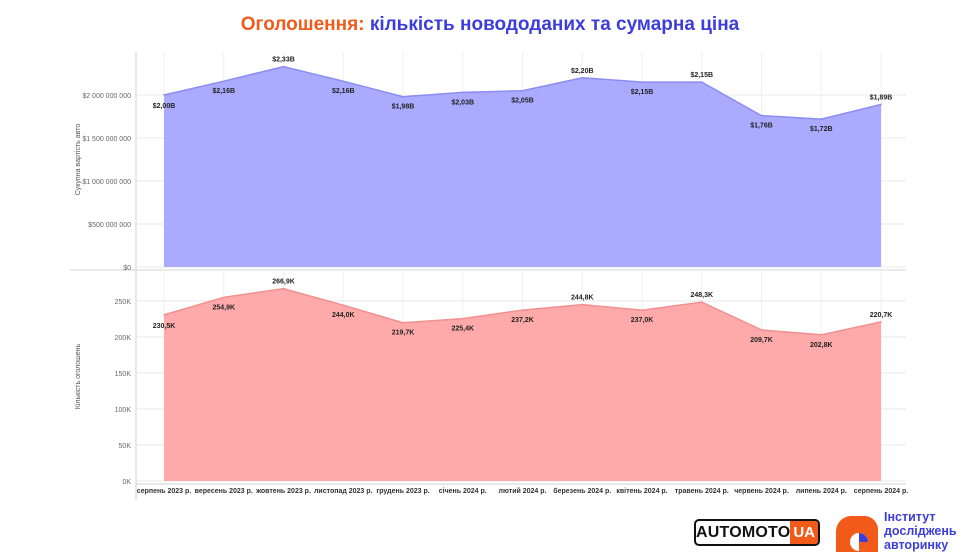 The height and width of the screenshot is (560, 980). Describe the element at coordinates (403, 333) in the screenshot. I see `data-label-count: 219,7K` at that location.